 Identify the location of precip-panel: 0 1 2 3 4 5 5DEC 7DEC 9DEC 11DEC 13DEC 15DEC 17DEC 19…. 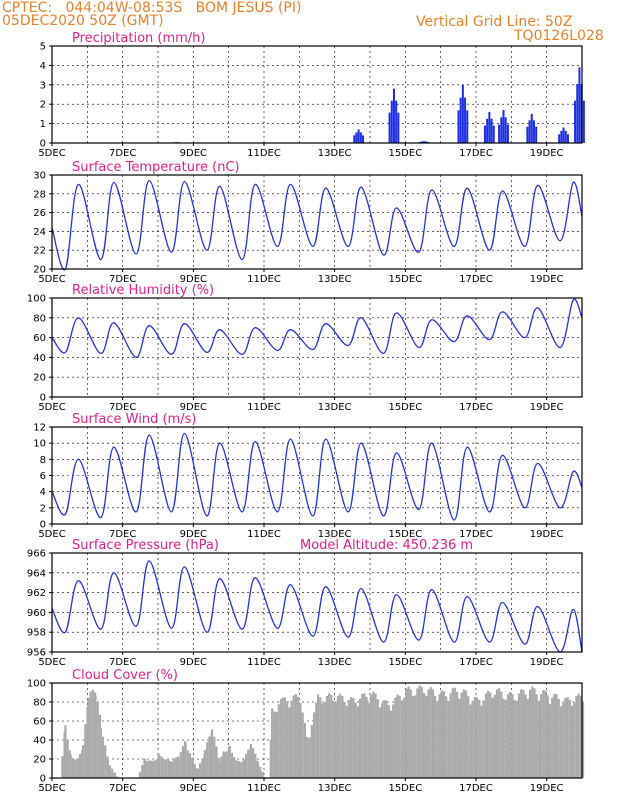
(311, 95).